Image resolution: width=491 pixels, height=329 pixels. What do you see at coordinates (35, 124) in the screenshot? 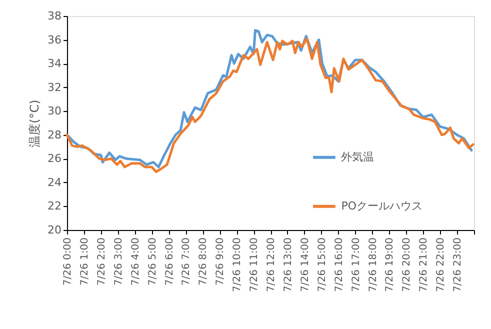
I see `y-axis-title: 温度(°C)` at bounding box center [35, 124].